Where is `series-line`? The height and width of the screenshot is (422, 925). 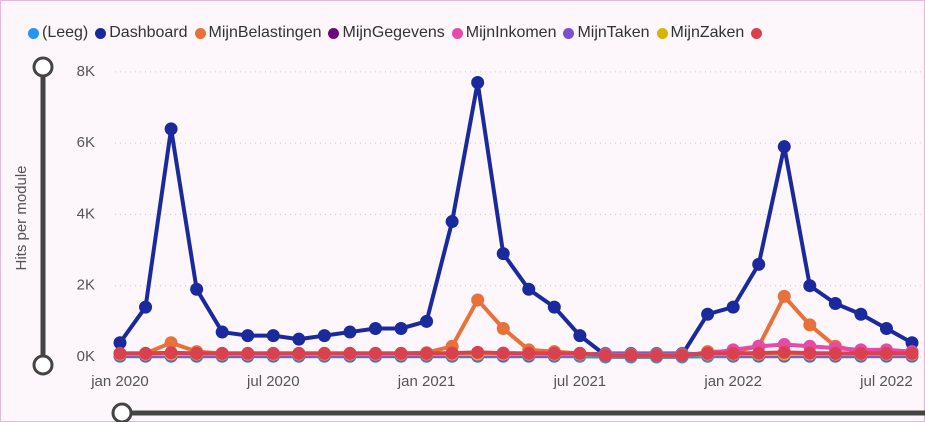
series-line is located at coordinates (516, 325).